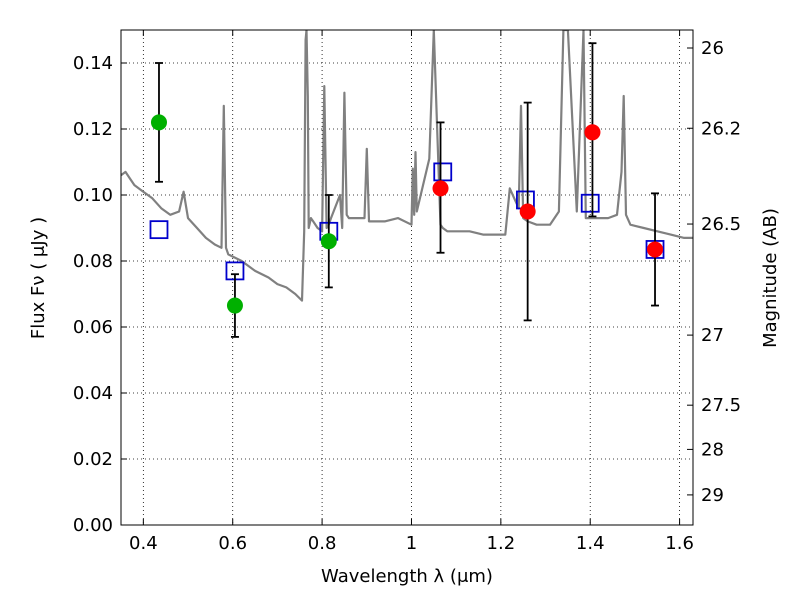 Image resolution: width=800 pixels, height=600 pixels. What do you see at coordinates (143, 543) in the screenshot?
I see `x-tick-label: 0.4` at bounding box center [143, 543].